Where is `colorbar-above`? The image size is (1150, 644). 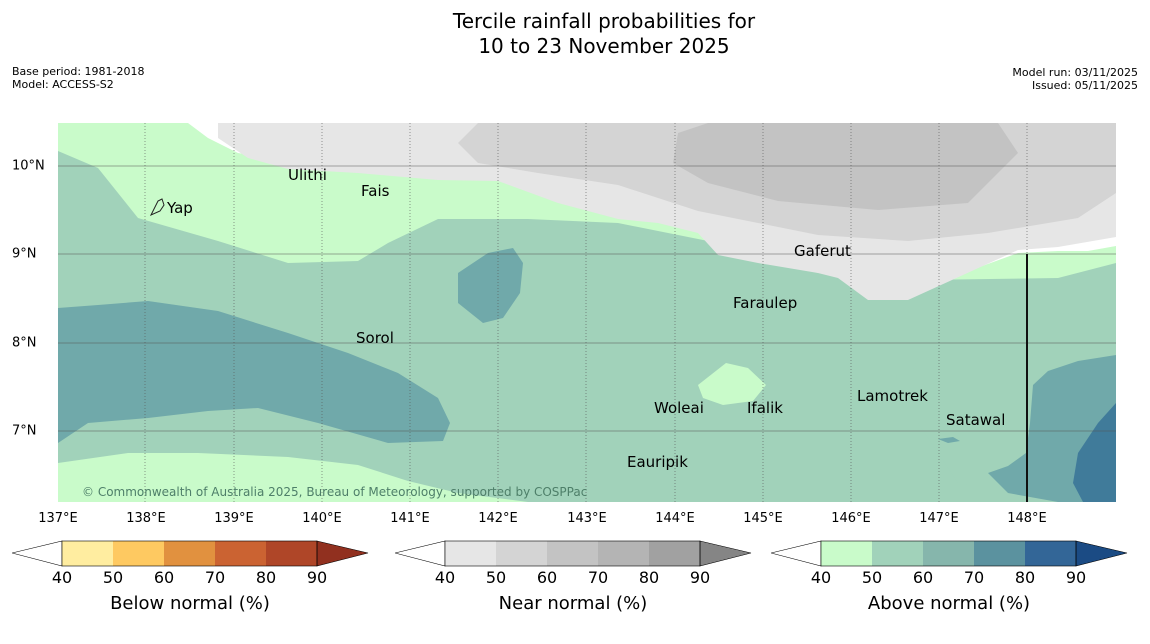 colorbar-above is located at coordinates (949, 553).